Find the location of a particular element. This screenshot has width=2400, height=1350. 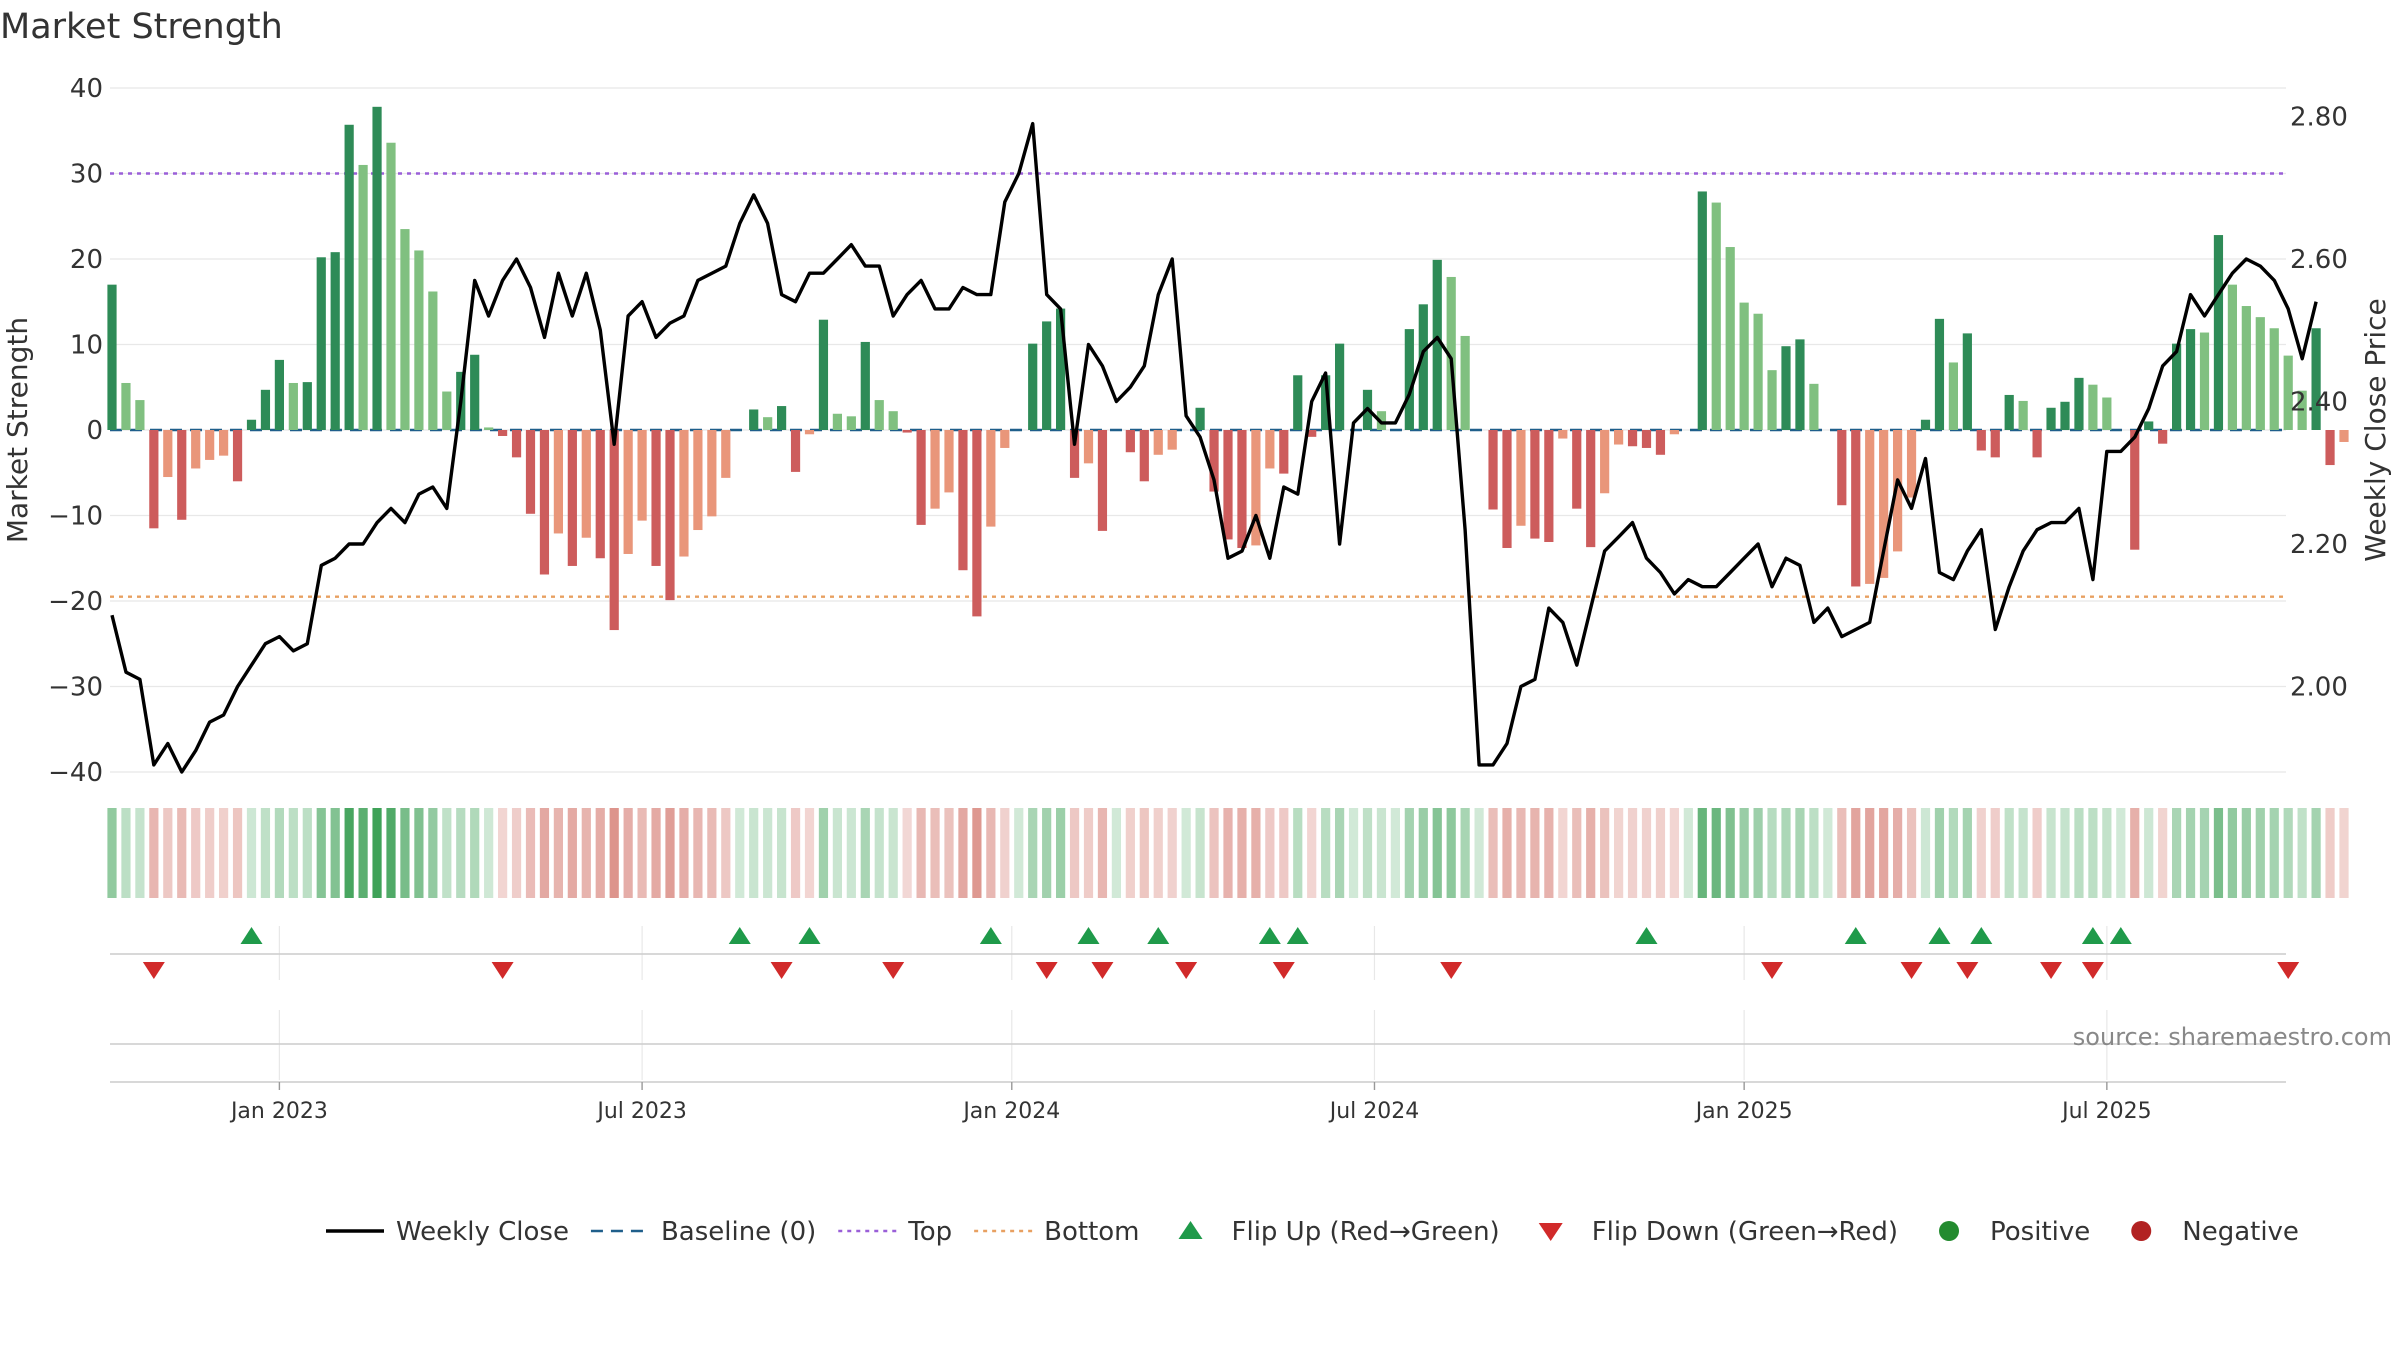

legend-label: Flip Up (Red→Green) is located at coordinates (1366, 1232).